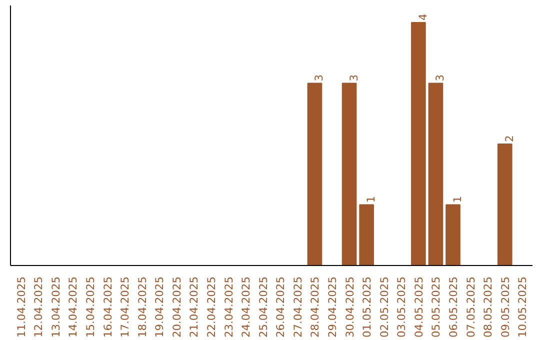 The height and width of the screenshot is (340, 540). What do you see at coordinates (453, 307) in the screenshot?
I see `x-tick-label: 06.05.2025` at bounding box center [453, 307].